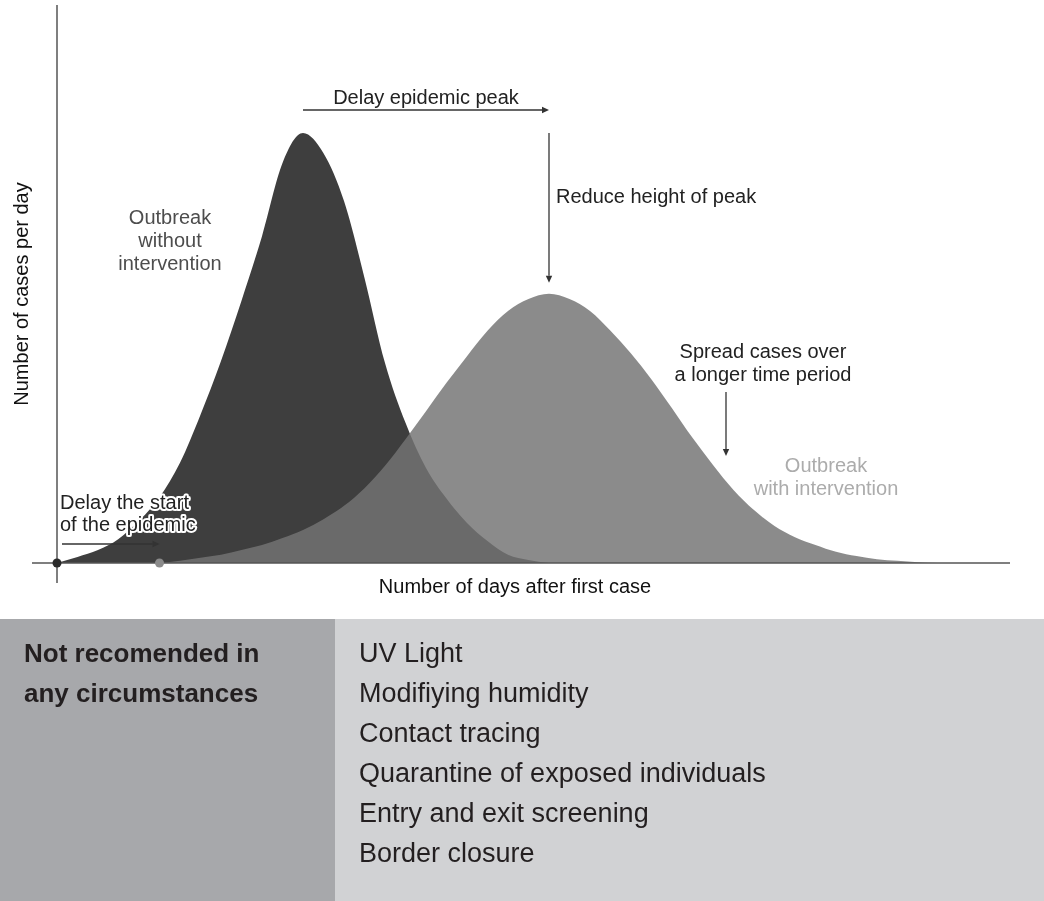  Describe the element at coordinates (504, 813) in the screenshot. I see `text: Entry and exit screening` at that location.